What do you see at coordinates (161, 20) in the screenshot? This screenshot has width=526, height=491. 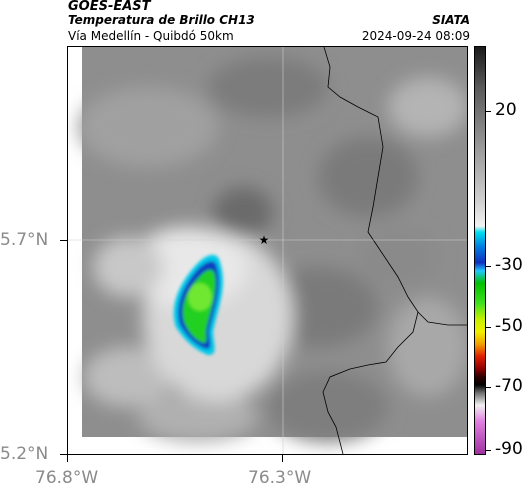 I see `product-title: Temperatura de Brillo CH13` at bounding box center [161, 20].